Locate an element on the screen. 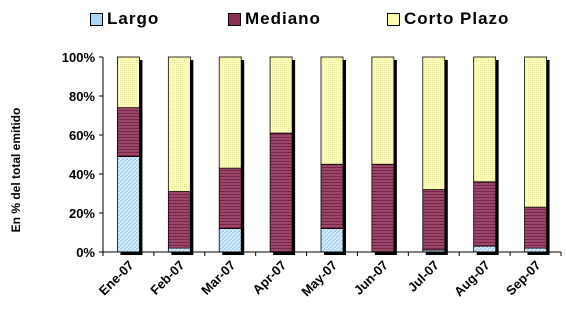  legend-swatch-mediano is located at coordinates (234, 19).